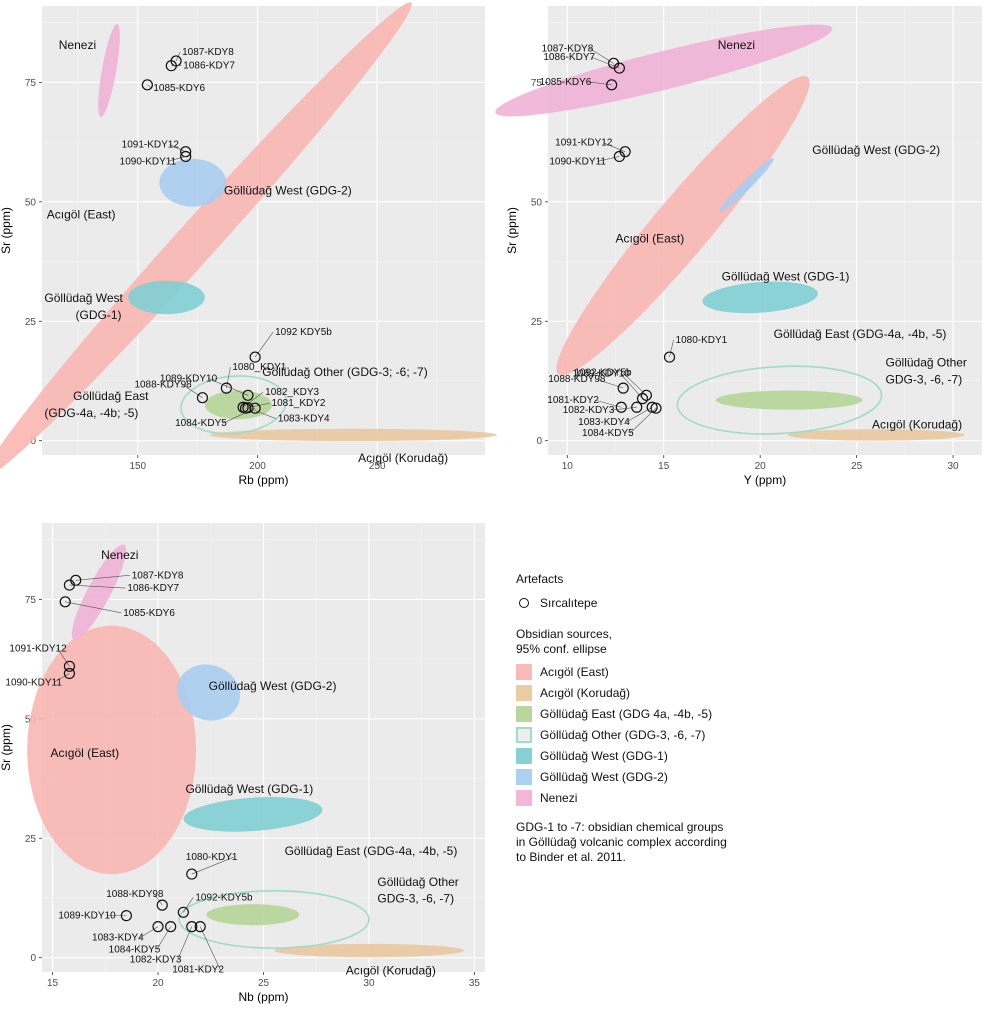 This screenshot has width=993, height=1017. What do you see at coordinates (573, 400) in the screenshot?
I see `point-label: 1081-KDY2` at bounding box center [573, 400].